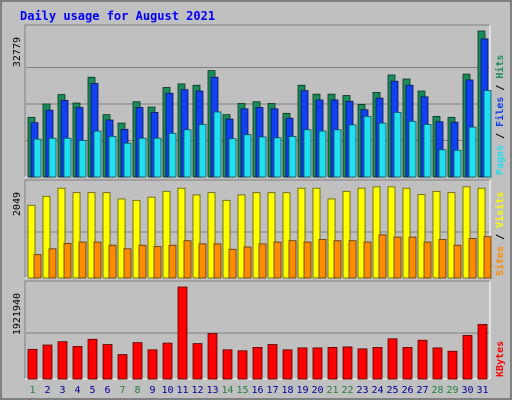  I want to click on day-label-5: 5, so click(92, 390).